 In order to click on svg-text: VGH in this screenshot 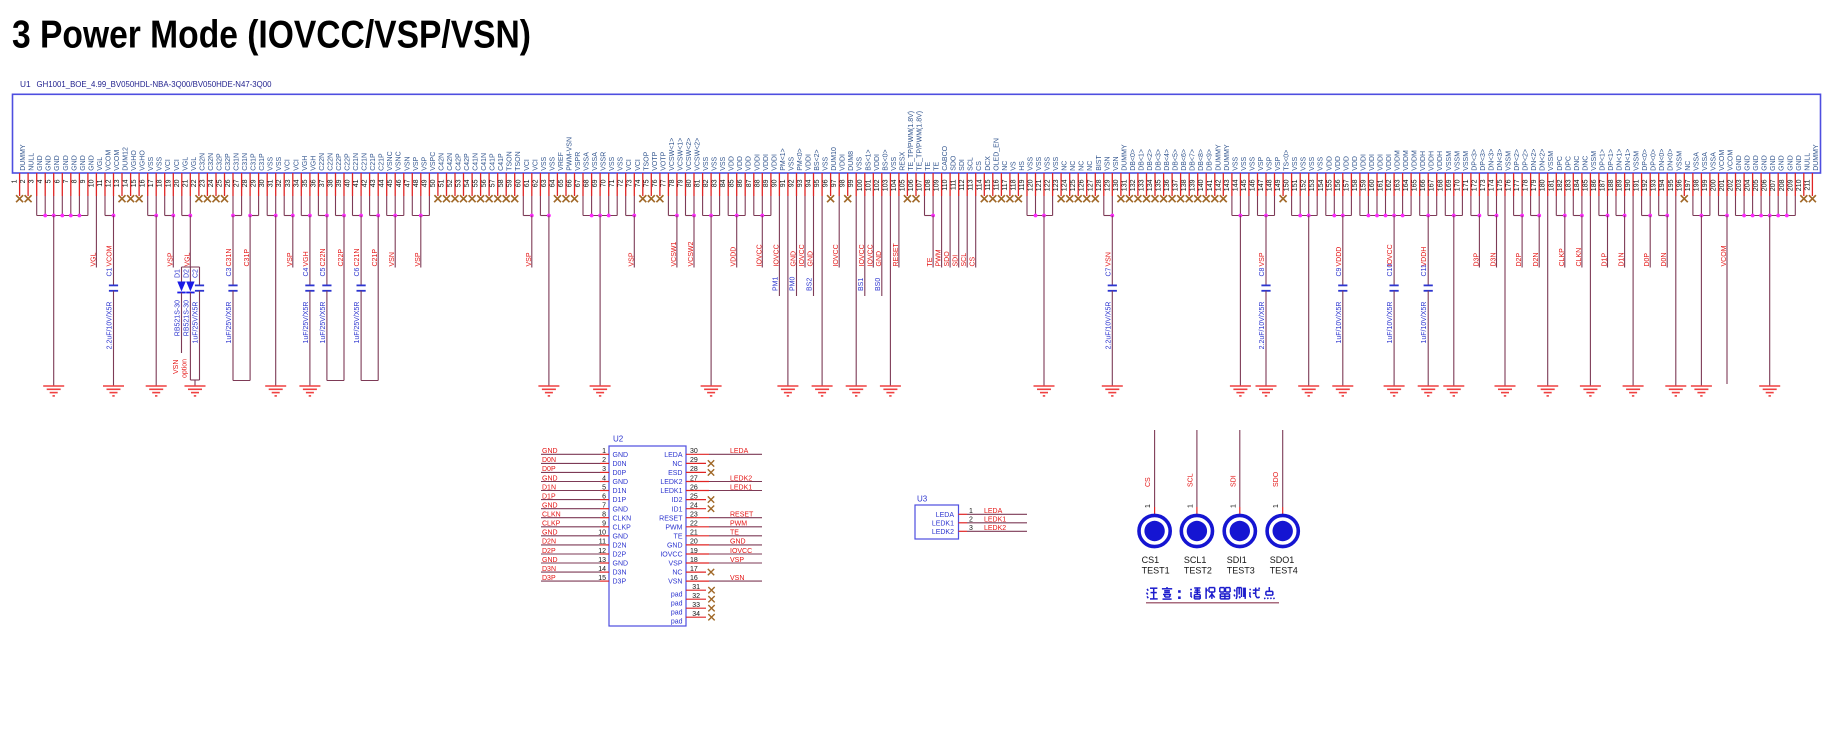, I will do `click(313, 163)`.